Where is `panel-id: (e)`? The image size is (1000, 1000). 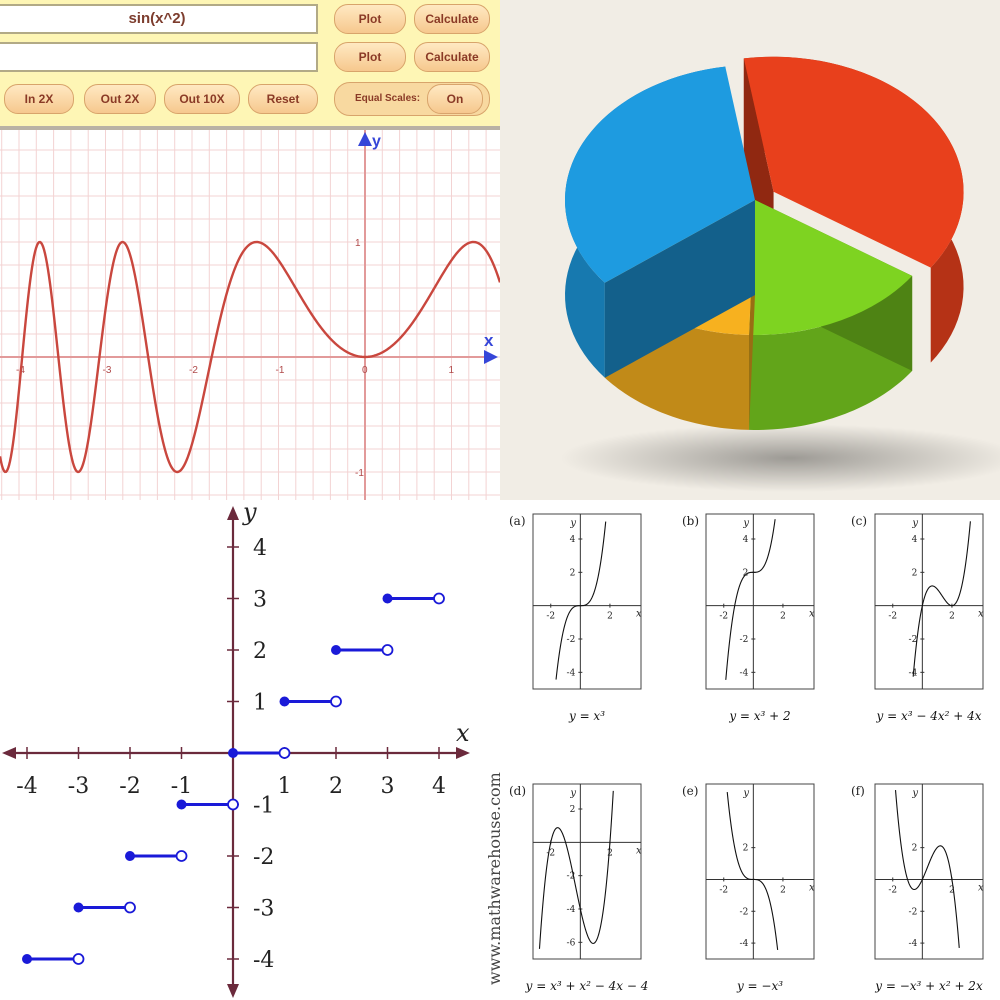 panel-id: (e) is located at coordinates (690, 791).